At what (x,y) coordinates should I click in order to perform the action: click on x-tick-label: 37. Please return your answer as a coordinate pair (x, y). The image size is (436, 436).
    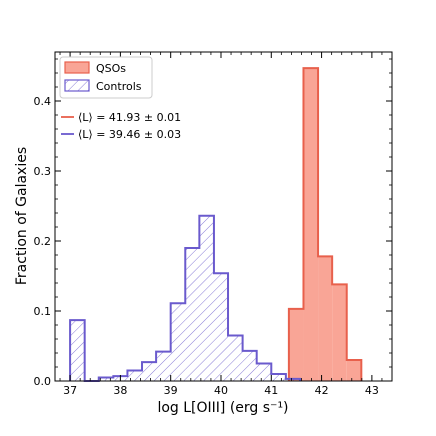
    Looking at the image, I should click on (70, 390).